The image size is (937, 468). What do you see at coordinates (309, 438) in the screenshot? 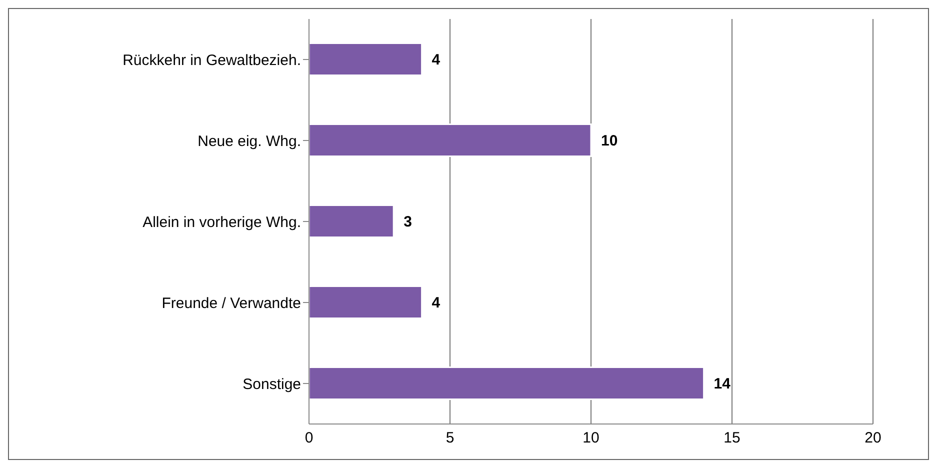
I see `x-tick-label: 0` at bounding box center [309, 438].